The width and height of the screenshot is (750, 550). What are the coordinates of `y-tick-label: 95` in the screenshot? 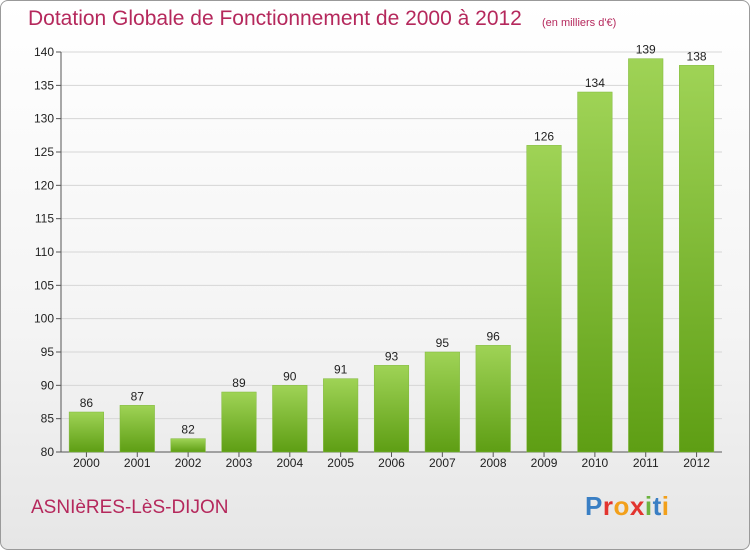 It's located at (48, 352).